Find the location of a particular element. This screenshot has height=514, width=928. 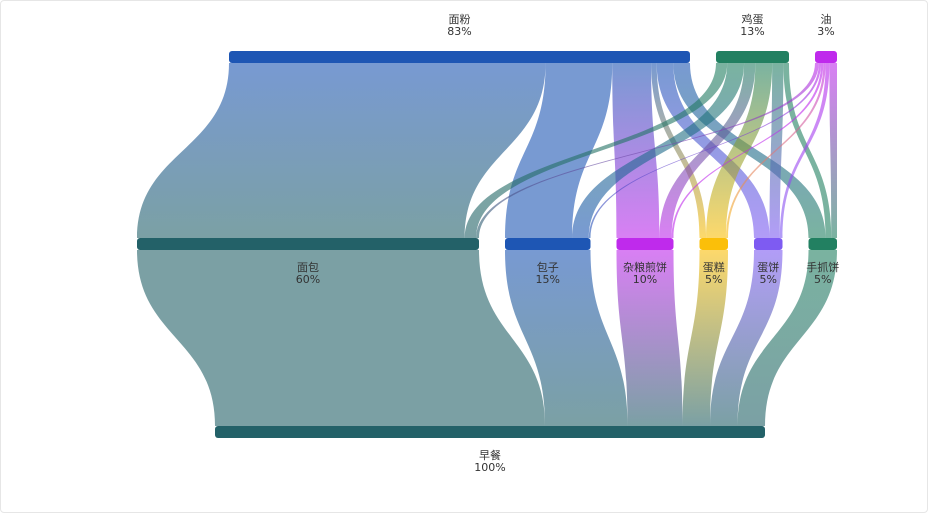

node-percent-danbing: 5% is located at coordinates (768, 279).